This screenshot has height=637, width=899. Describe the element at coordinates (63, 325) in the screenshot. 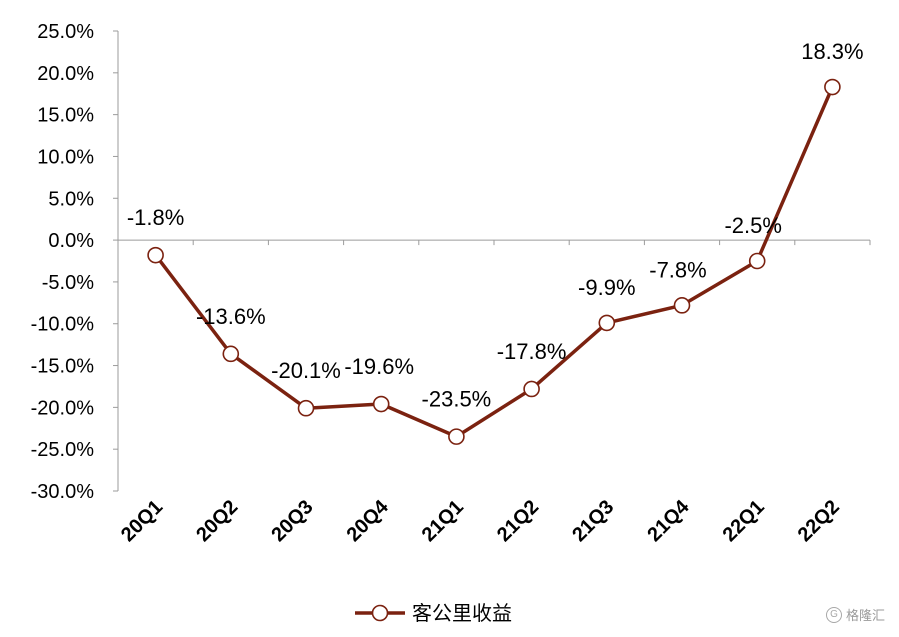

I see `y-tick-label: -10.0%` at that location.